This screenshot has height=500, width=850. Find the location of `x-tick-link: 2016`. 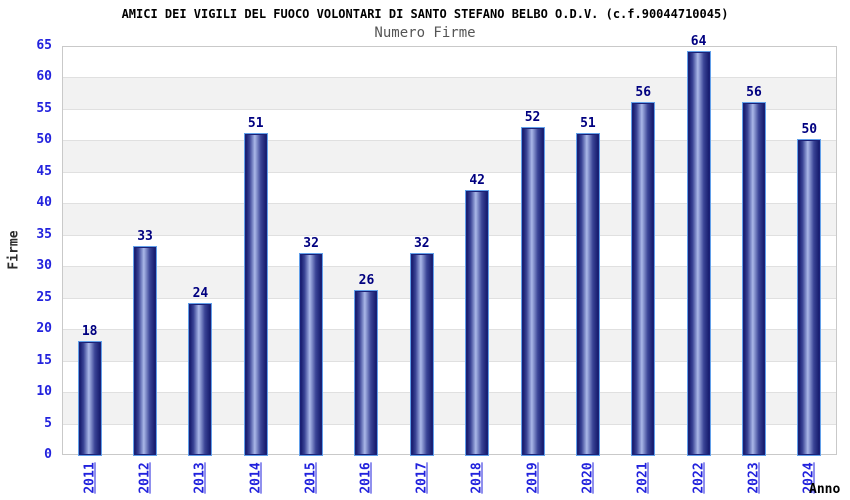

x-tick-link: 2016 is located at coordinates (366, 478).